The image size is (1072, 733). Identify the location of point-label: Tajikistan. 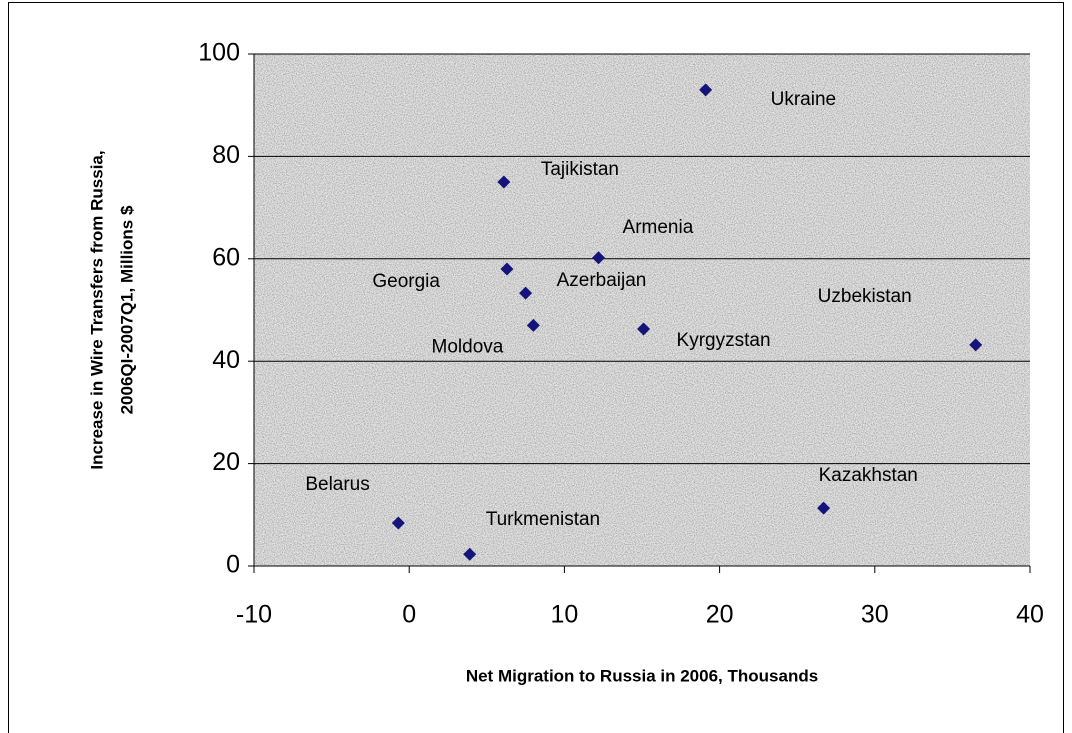
(580, 169).